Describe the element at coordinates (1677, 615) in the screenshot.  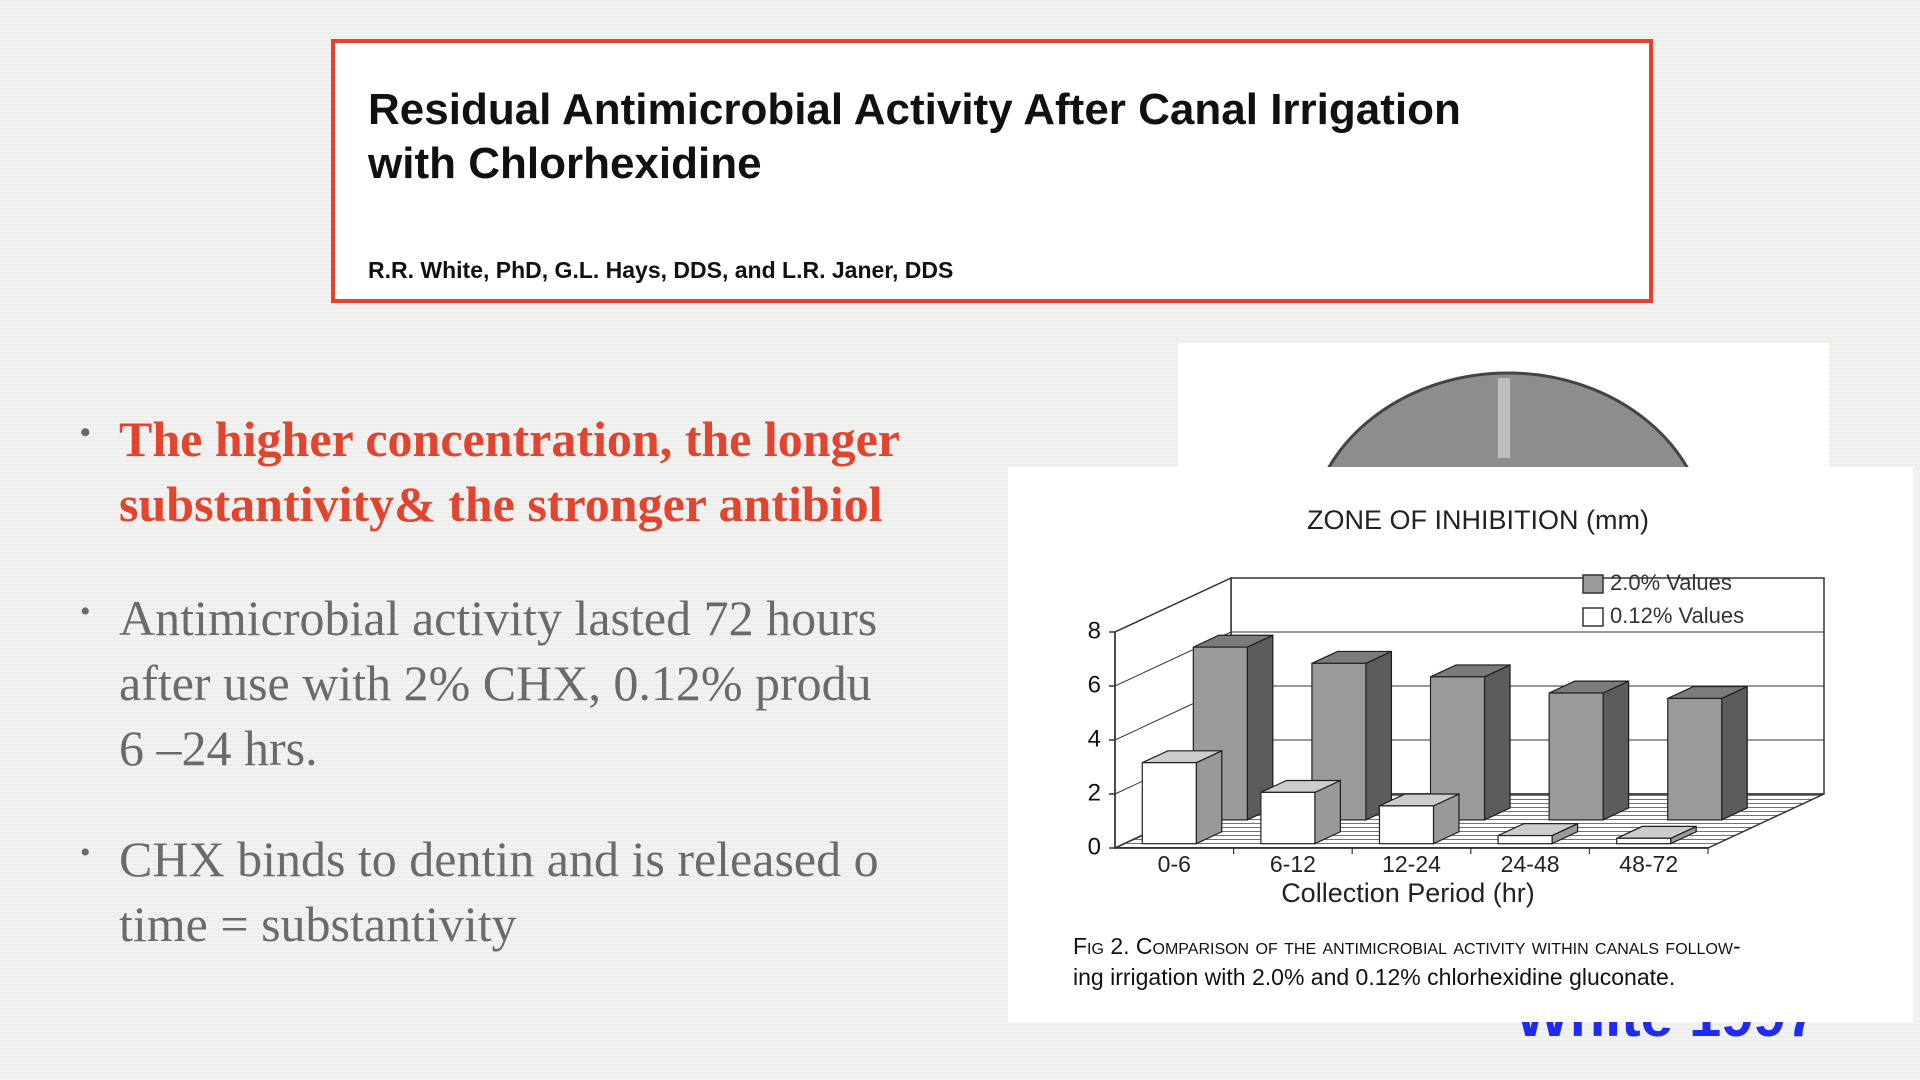
I see `legend-label: 0.12% Values` at that location.